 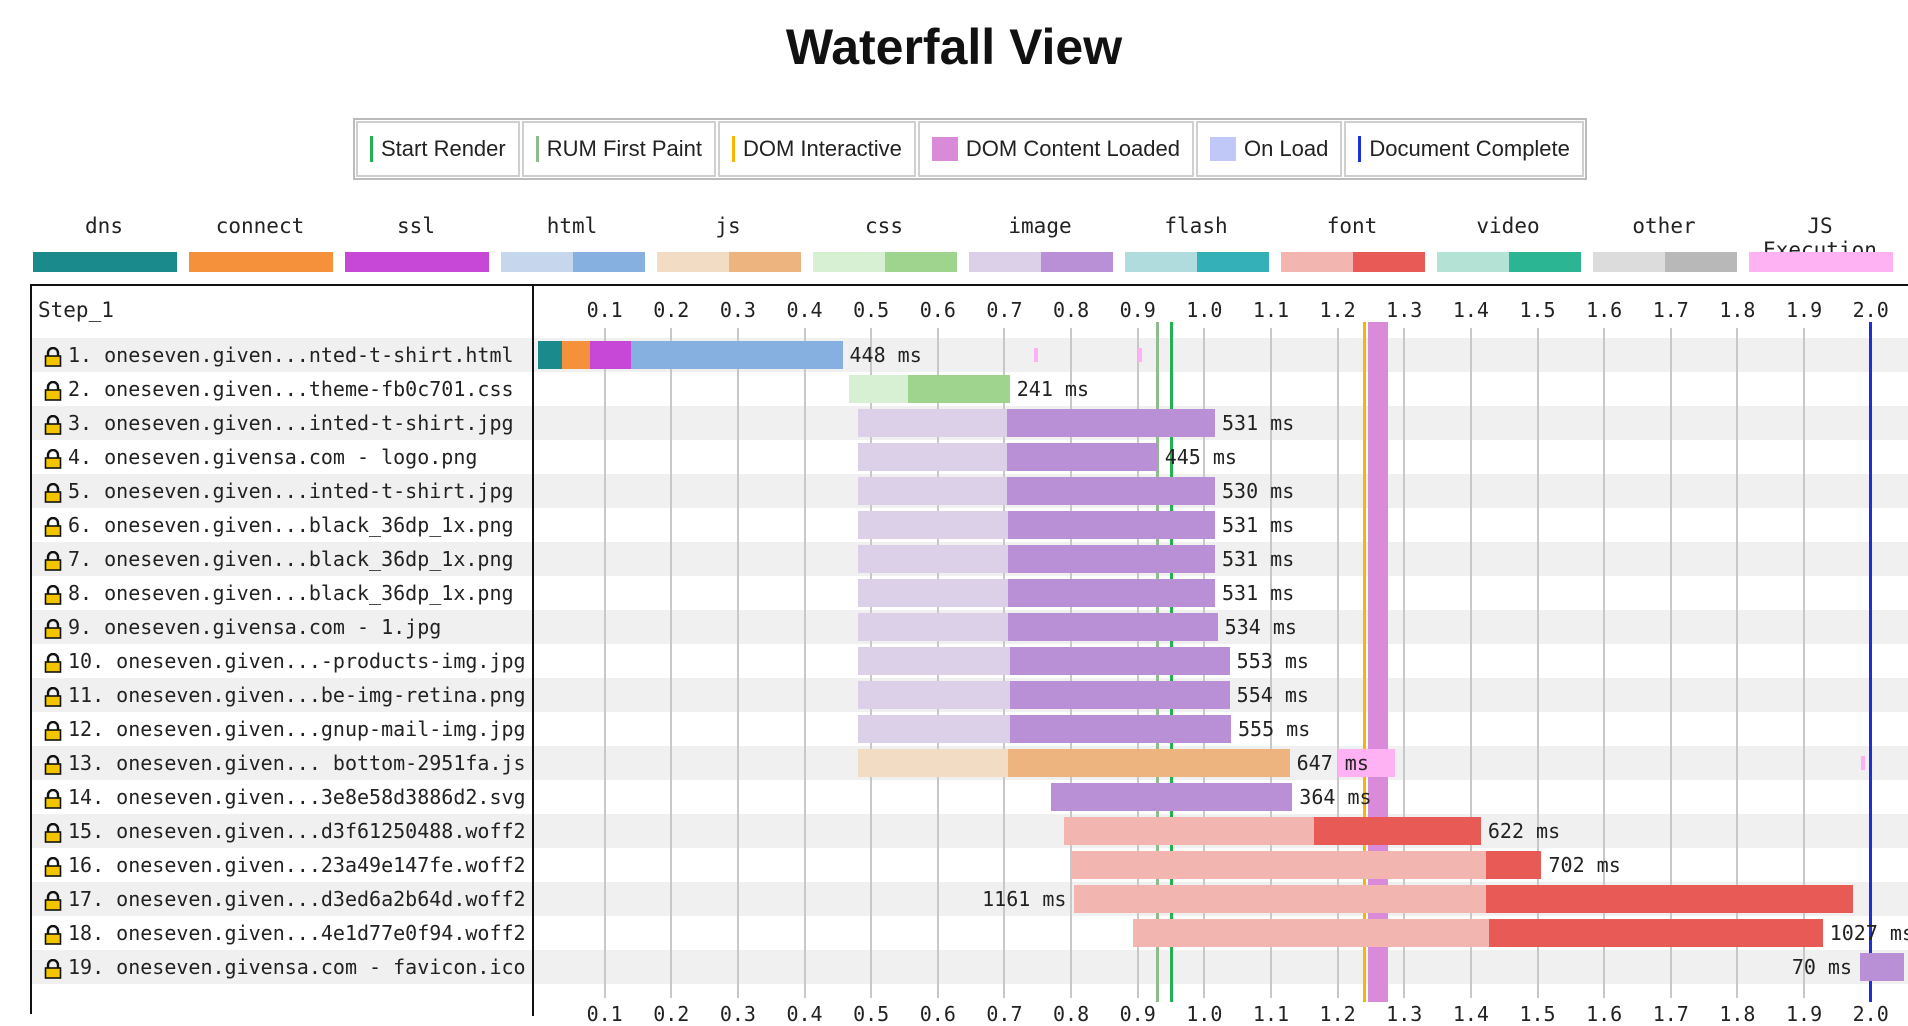 What do you see at coordinates (1332, 763) in the screenshot?
I see `request-duration: 647 ms` at bounding box center [1332, 763].